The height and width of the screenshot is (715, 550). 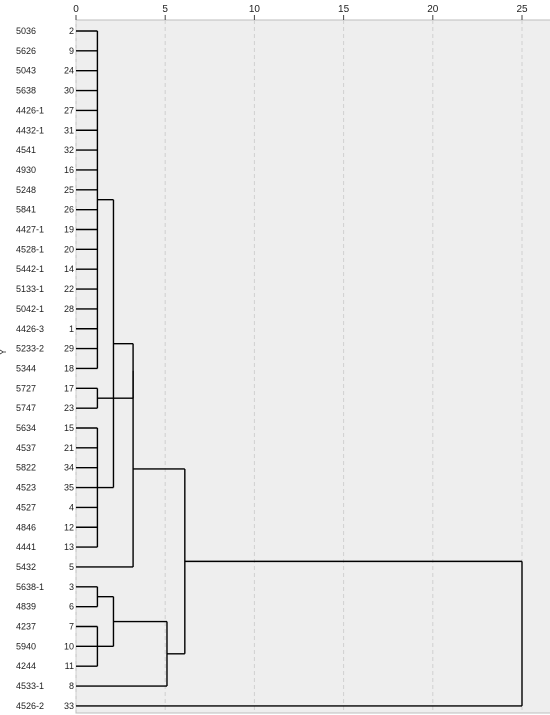 I want to click on leaf-name: 5344, so click(x=26, y=368).